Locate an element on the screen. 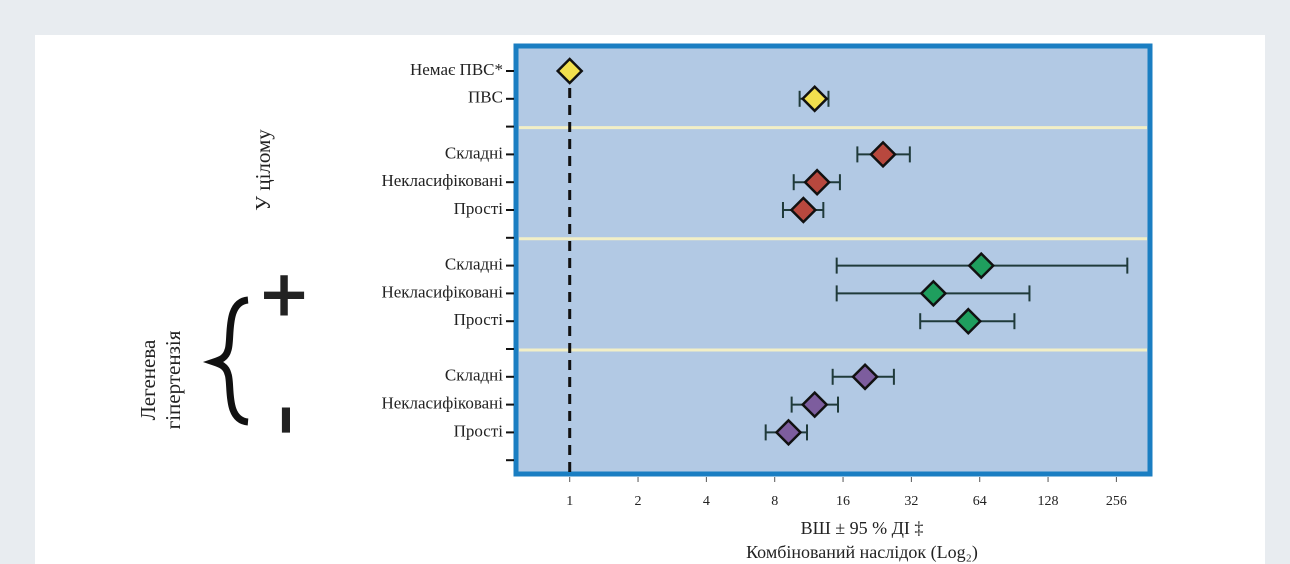 This screenshot has width=1290, height=564. x-tick-label: 32 is located at coordinates (911, 501).